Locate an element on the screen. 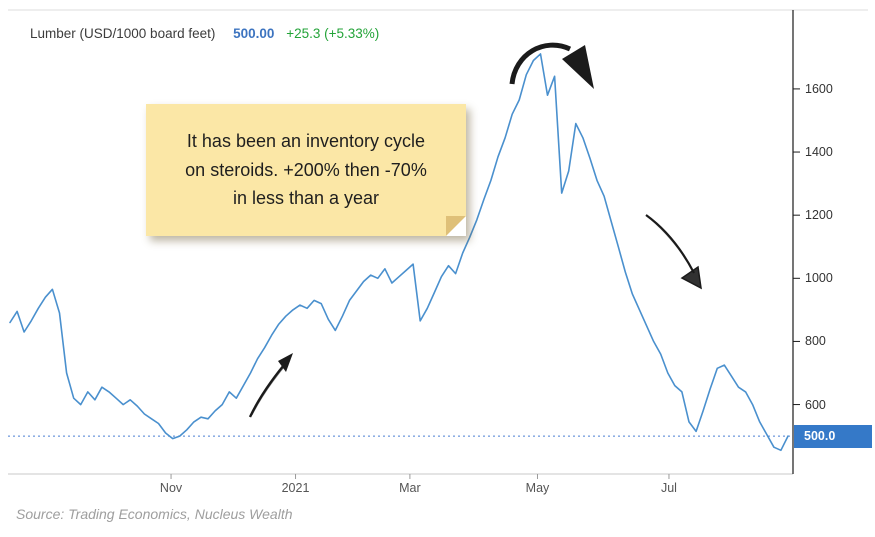 The height and width of the screenshot is (537, 875). chart-title: Lumber (USD/1000 board feet) is located at coordinates (123, 33).